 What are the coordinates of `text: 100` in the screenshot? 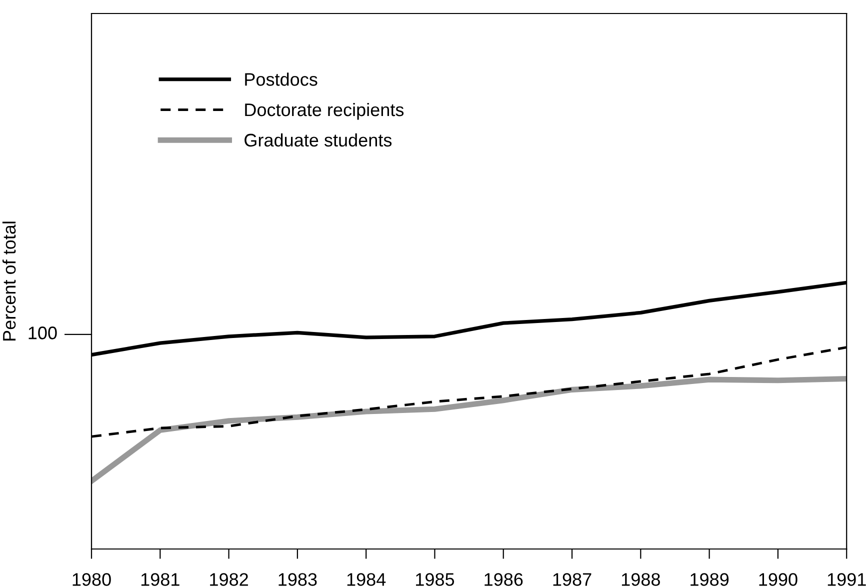 It's located at (42, 333).